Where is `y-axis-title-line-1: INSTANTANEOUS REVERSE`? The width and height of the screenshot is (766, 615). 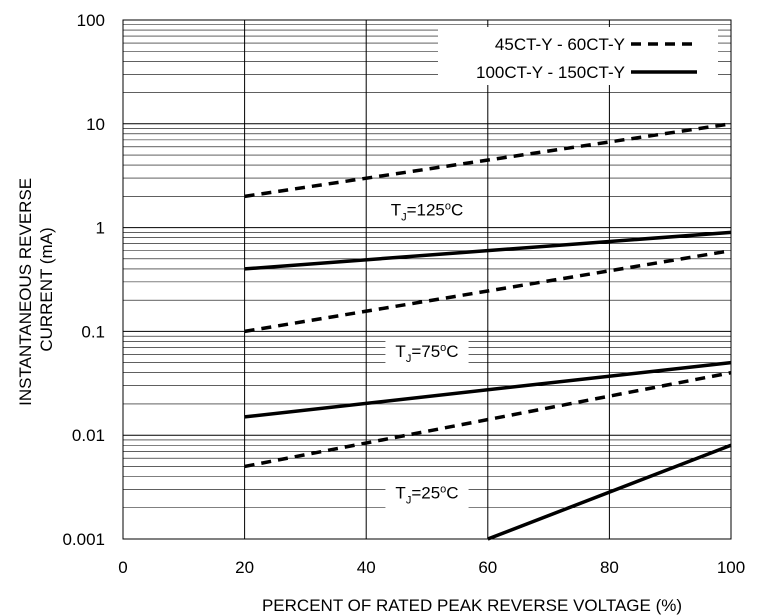 y-axis-title-line-1: INSTANTANEOUS REVERSE is located at coordinates (25, 292).